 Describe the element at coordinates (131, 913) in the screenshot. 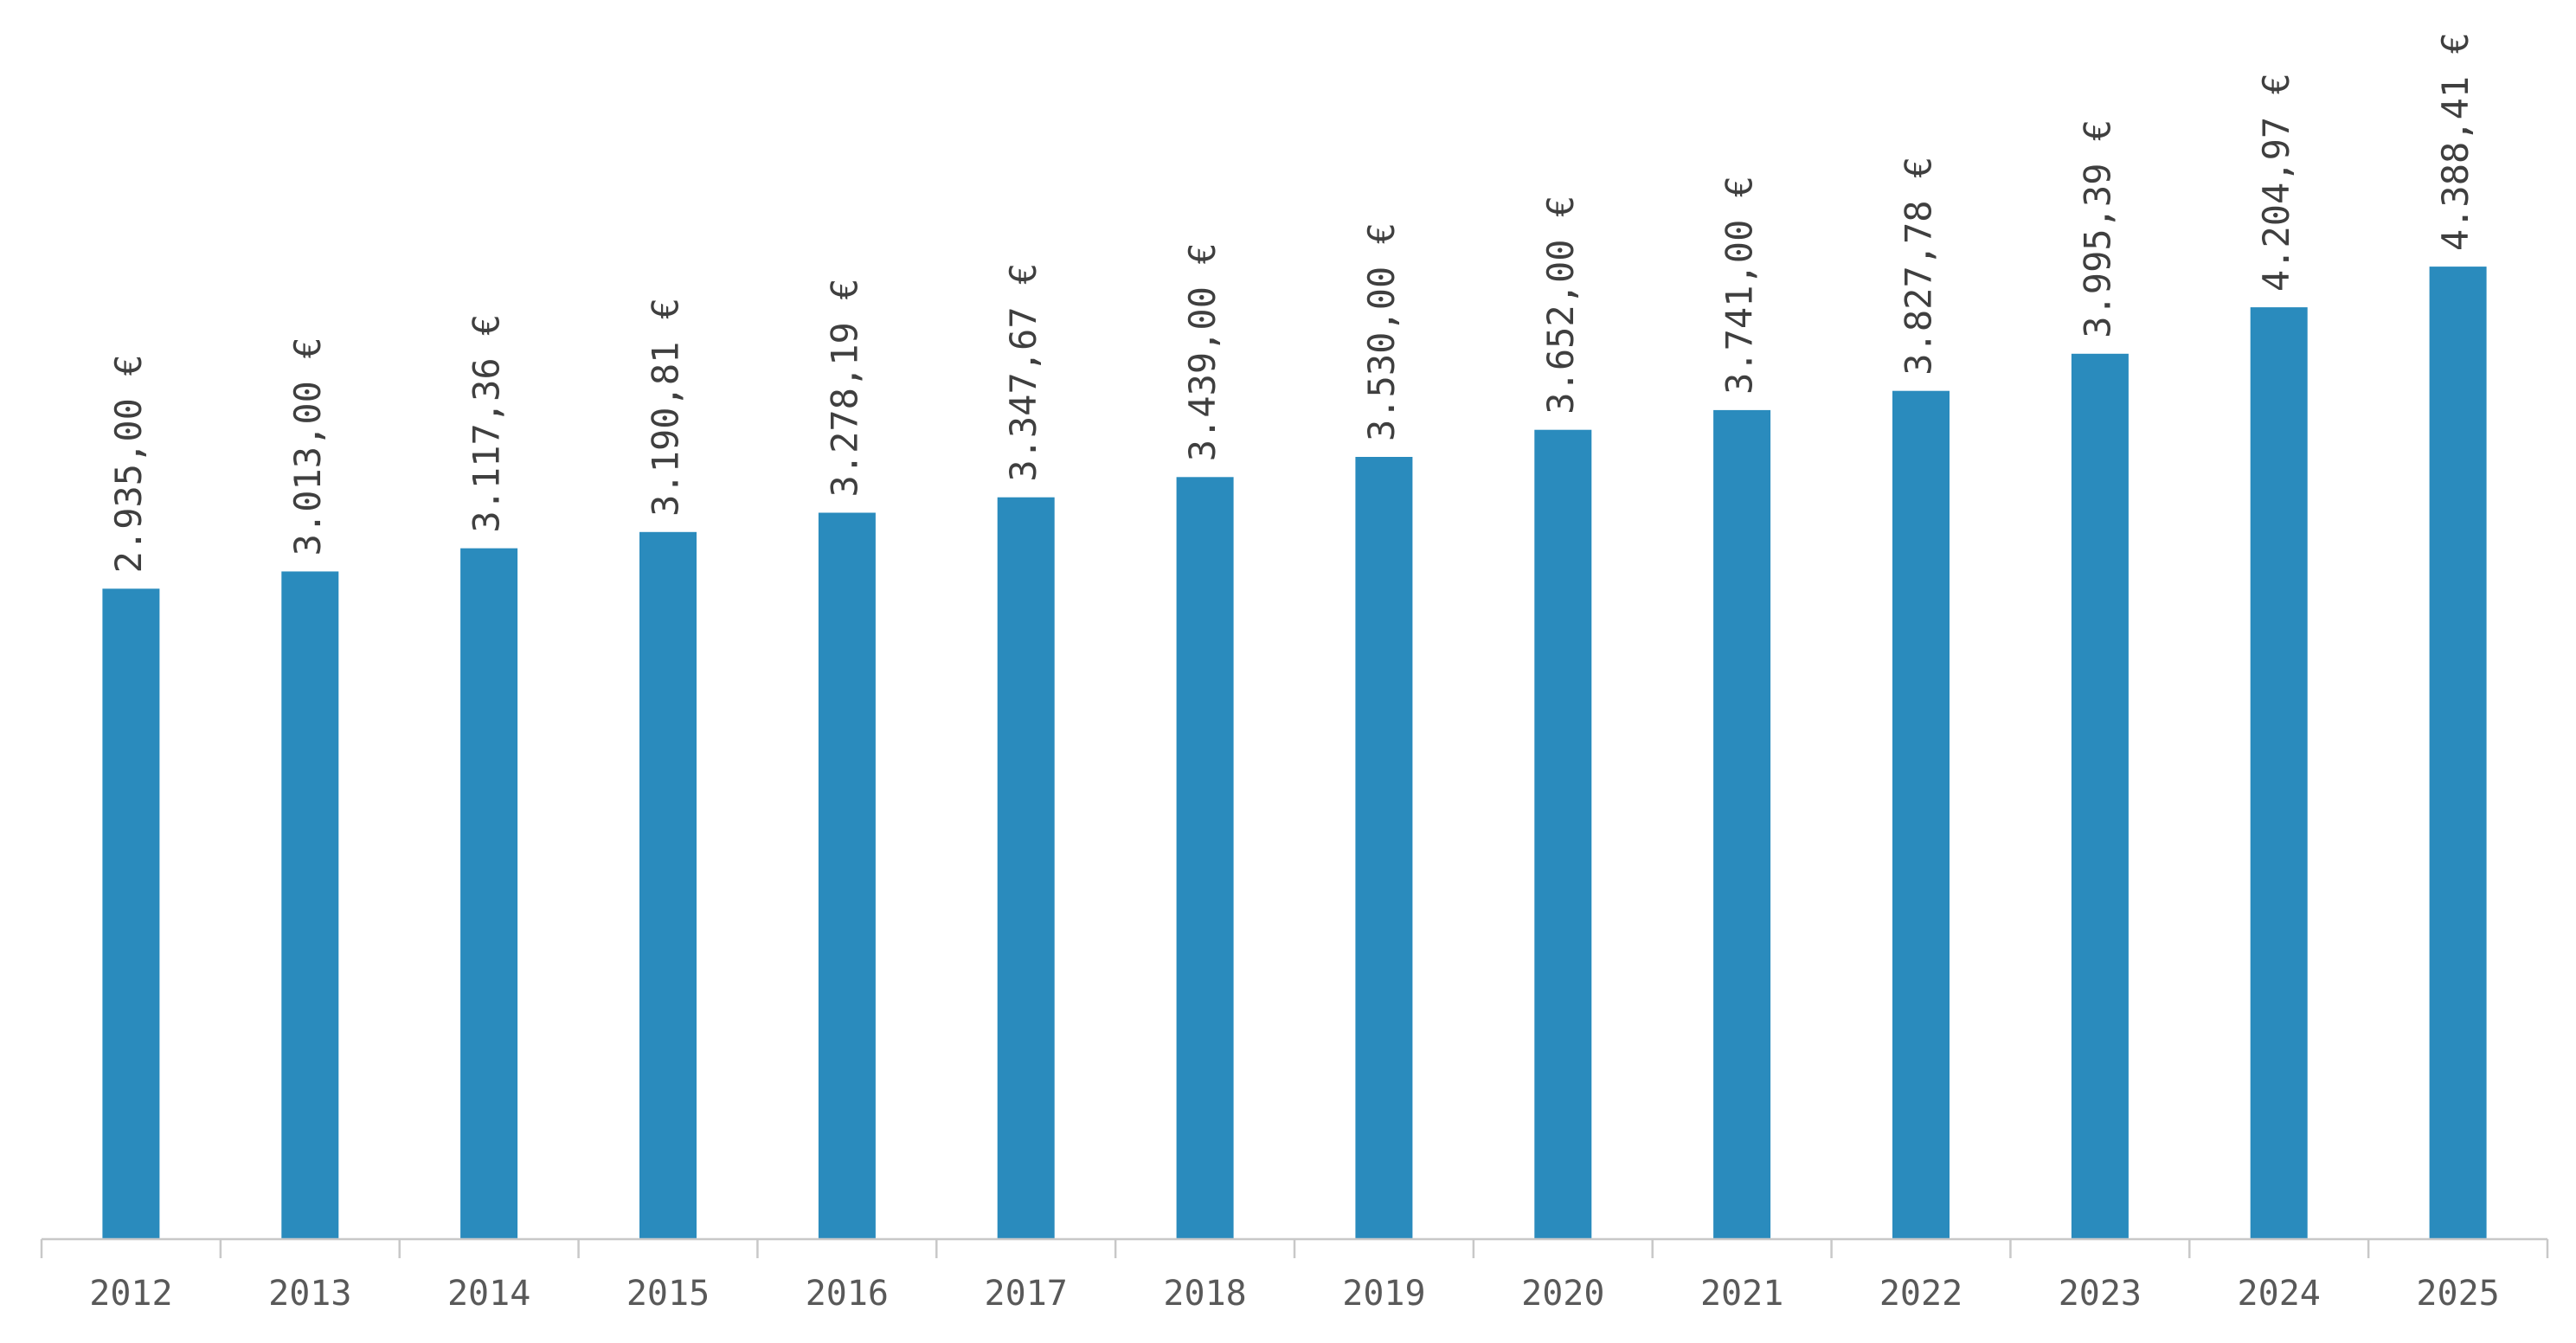

I see `bar-2012` at that location.